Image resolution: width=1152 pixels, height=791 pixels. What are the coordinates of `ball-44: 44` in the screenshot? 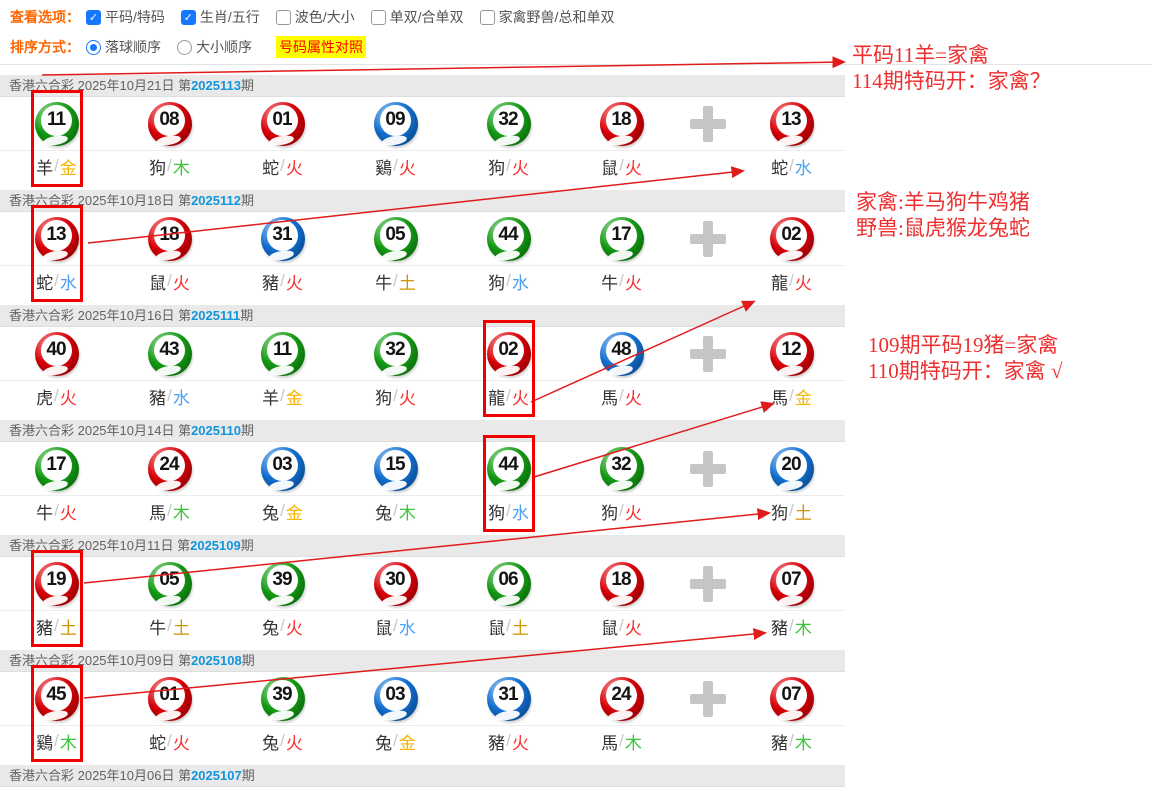 It's located at (508, 468).